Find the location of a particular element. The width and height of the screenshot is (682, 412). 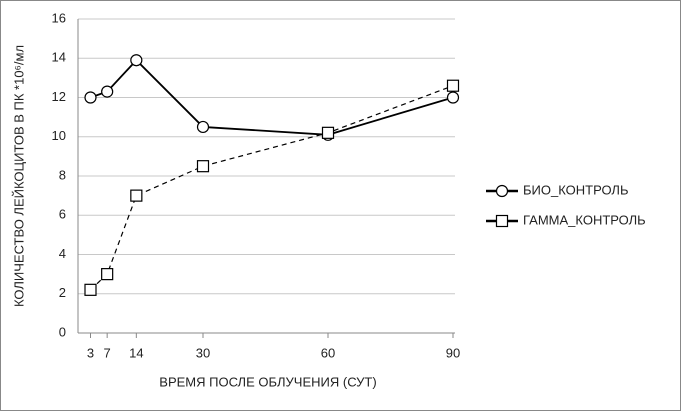

x-tick-label: 90 is located at coordinates (453, 352).